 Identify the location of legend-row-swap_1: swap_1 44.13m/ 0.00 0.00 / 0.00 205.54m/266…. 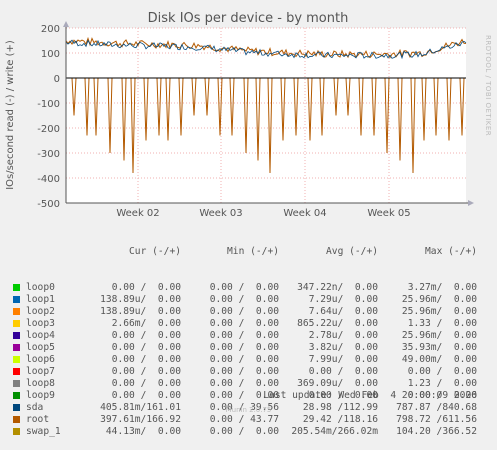
(248, 432).